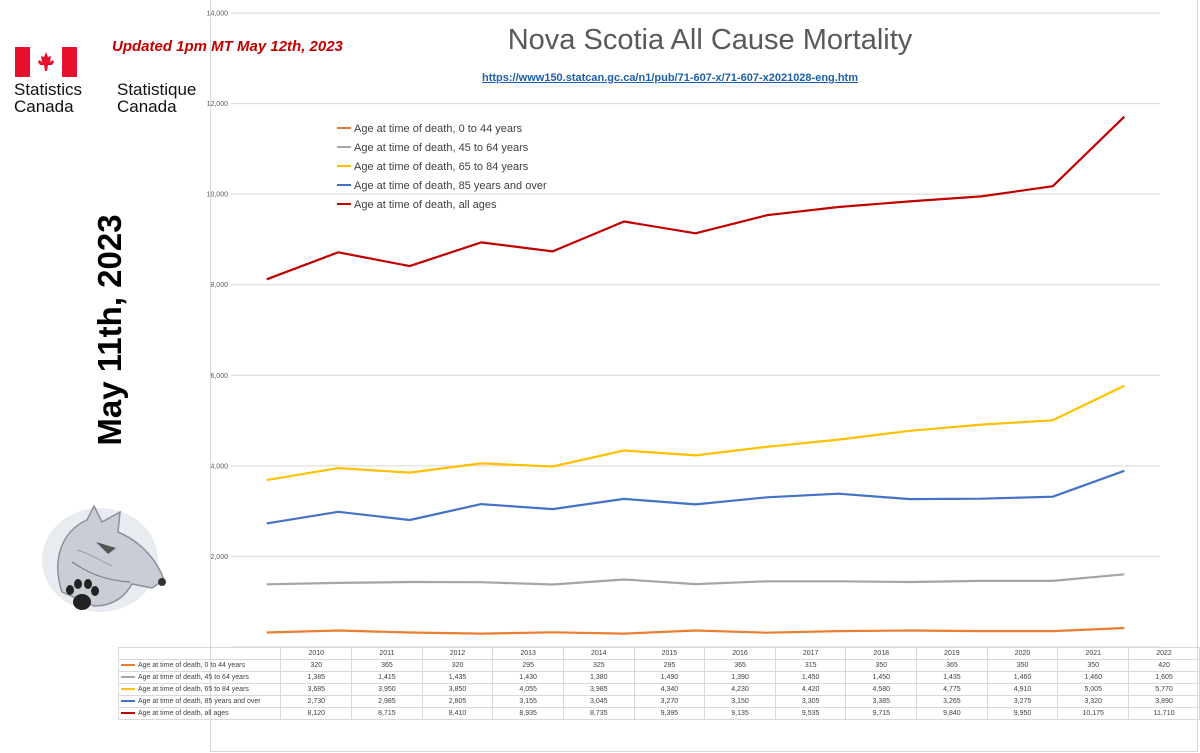 The image size is (1200, 753). I want to click on table-cell: 1,380, so click(598, 677).